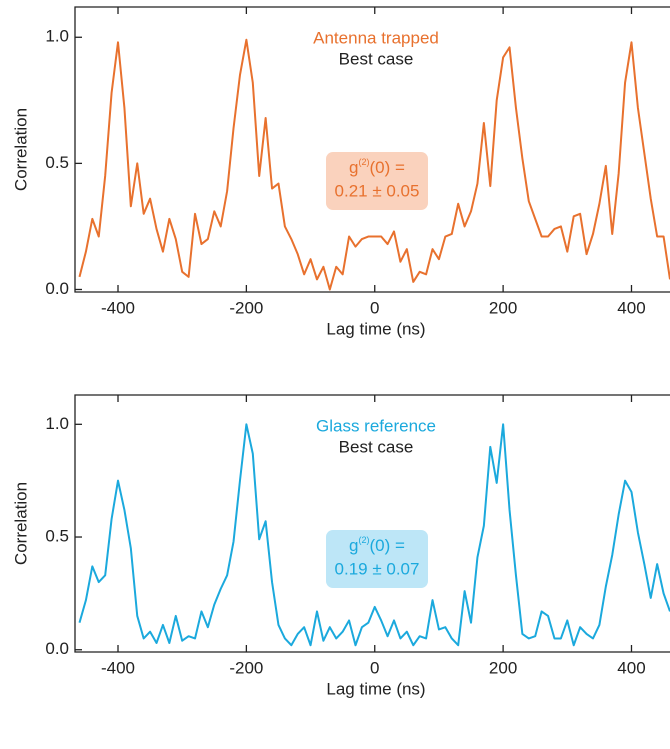  I want to click on g2-value: 0.19 ± 0.07, so click(377, 568).